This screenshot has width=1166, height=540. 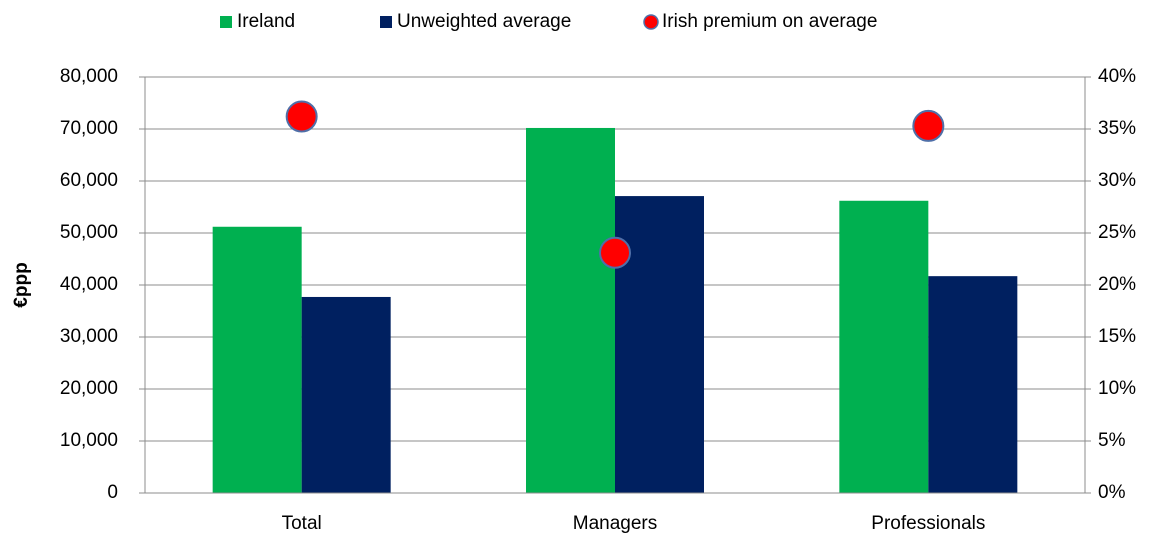 I want to click on y2-tick-label: 10%, so click(x=1117, y=388).